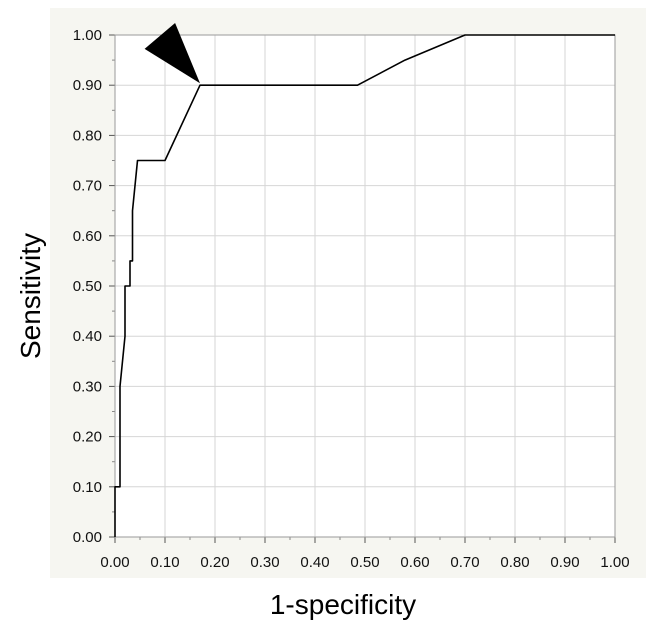 Image resolution: width=646 pixels, height=620 pixels. I want to click on y-tick-label: 1.00, so click(87, 35).